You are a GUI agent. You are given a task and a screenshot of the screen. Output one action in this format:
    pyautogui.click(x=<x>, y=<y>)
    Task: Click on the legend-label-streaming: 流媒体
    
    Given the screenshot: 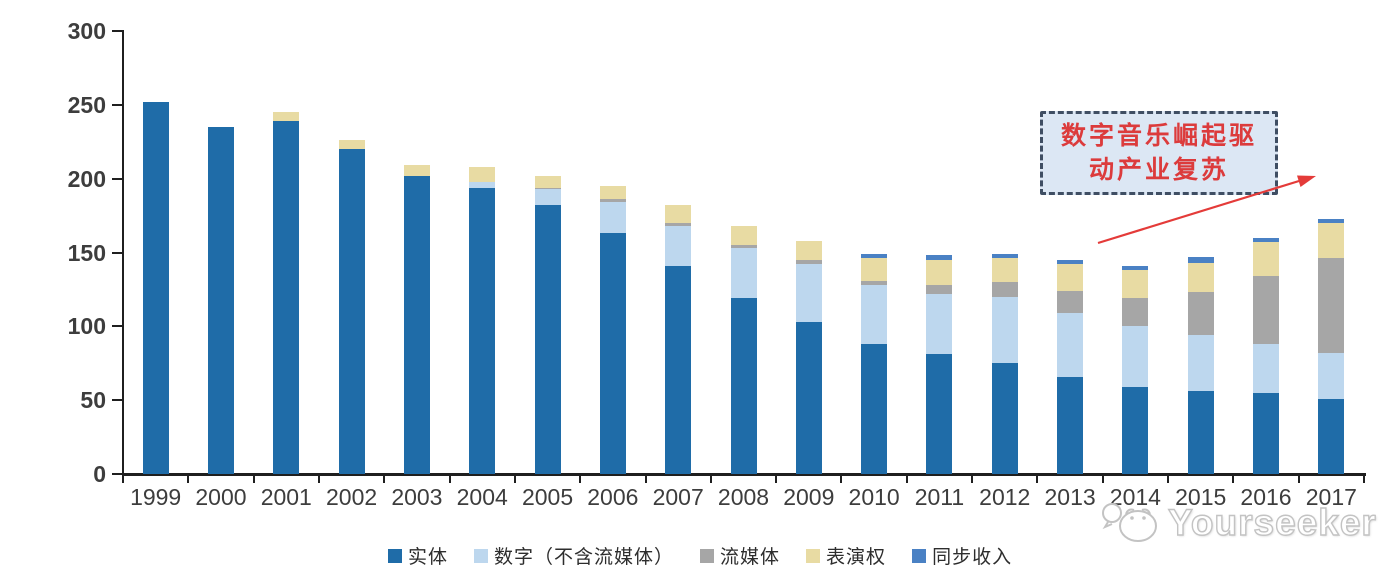 What is the action you would take?
    pyautogui.click(x=750, y=557)
    